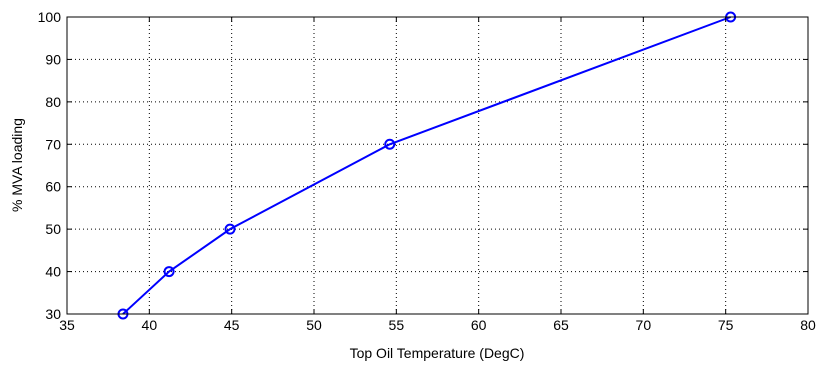 This screenshot has height=365, width=820. Describe the element at coordinates (53, 102) in the screenshot. I see `y-tick-label: 80` at that location.